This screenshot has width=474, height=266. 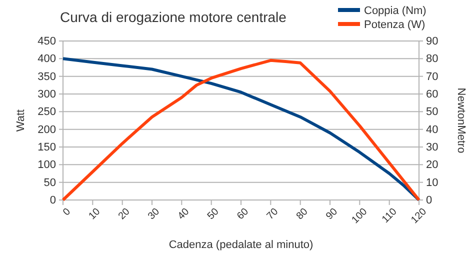 What do you see at coordinates (332, 214) in the screenshot?
I see `x-tick-label: 90` at bounding box center [332, 214].